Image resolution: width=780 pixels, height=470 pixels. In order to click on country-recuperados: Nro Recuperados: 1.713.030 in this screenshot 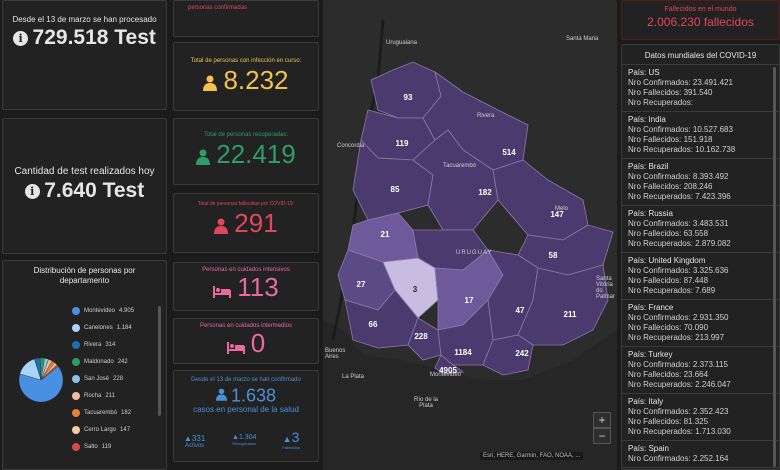, I will do `click(679, 431)`.